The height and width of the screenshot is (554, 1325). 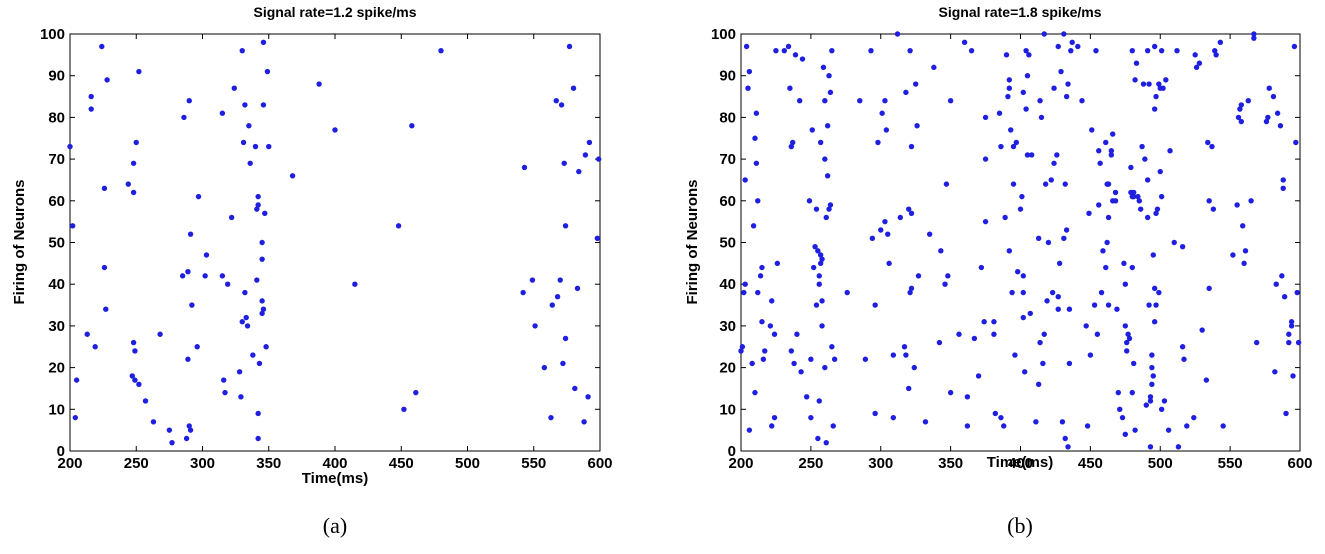 I want to click on y-tick-label: 100, so click(x=52, y=34).